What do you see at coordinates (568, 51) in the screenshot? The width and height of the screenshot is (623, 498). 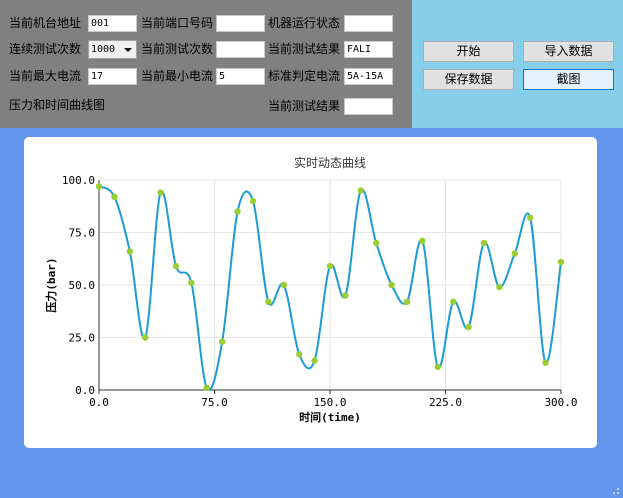 I see `import-data-button: 导入数据` at bounding box center [568, 51].